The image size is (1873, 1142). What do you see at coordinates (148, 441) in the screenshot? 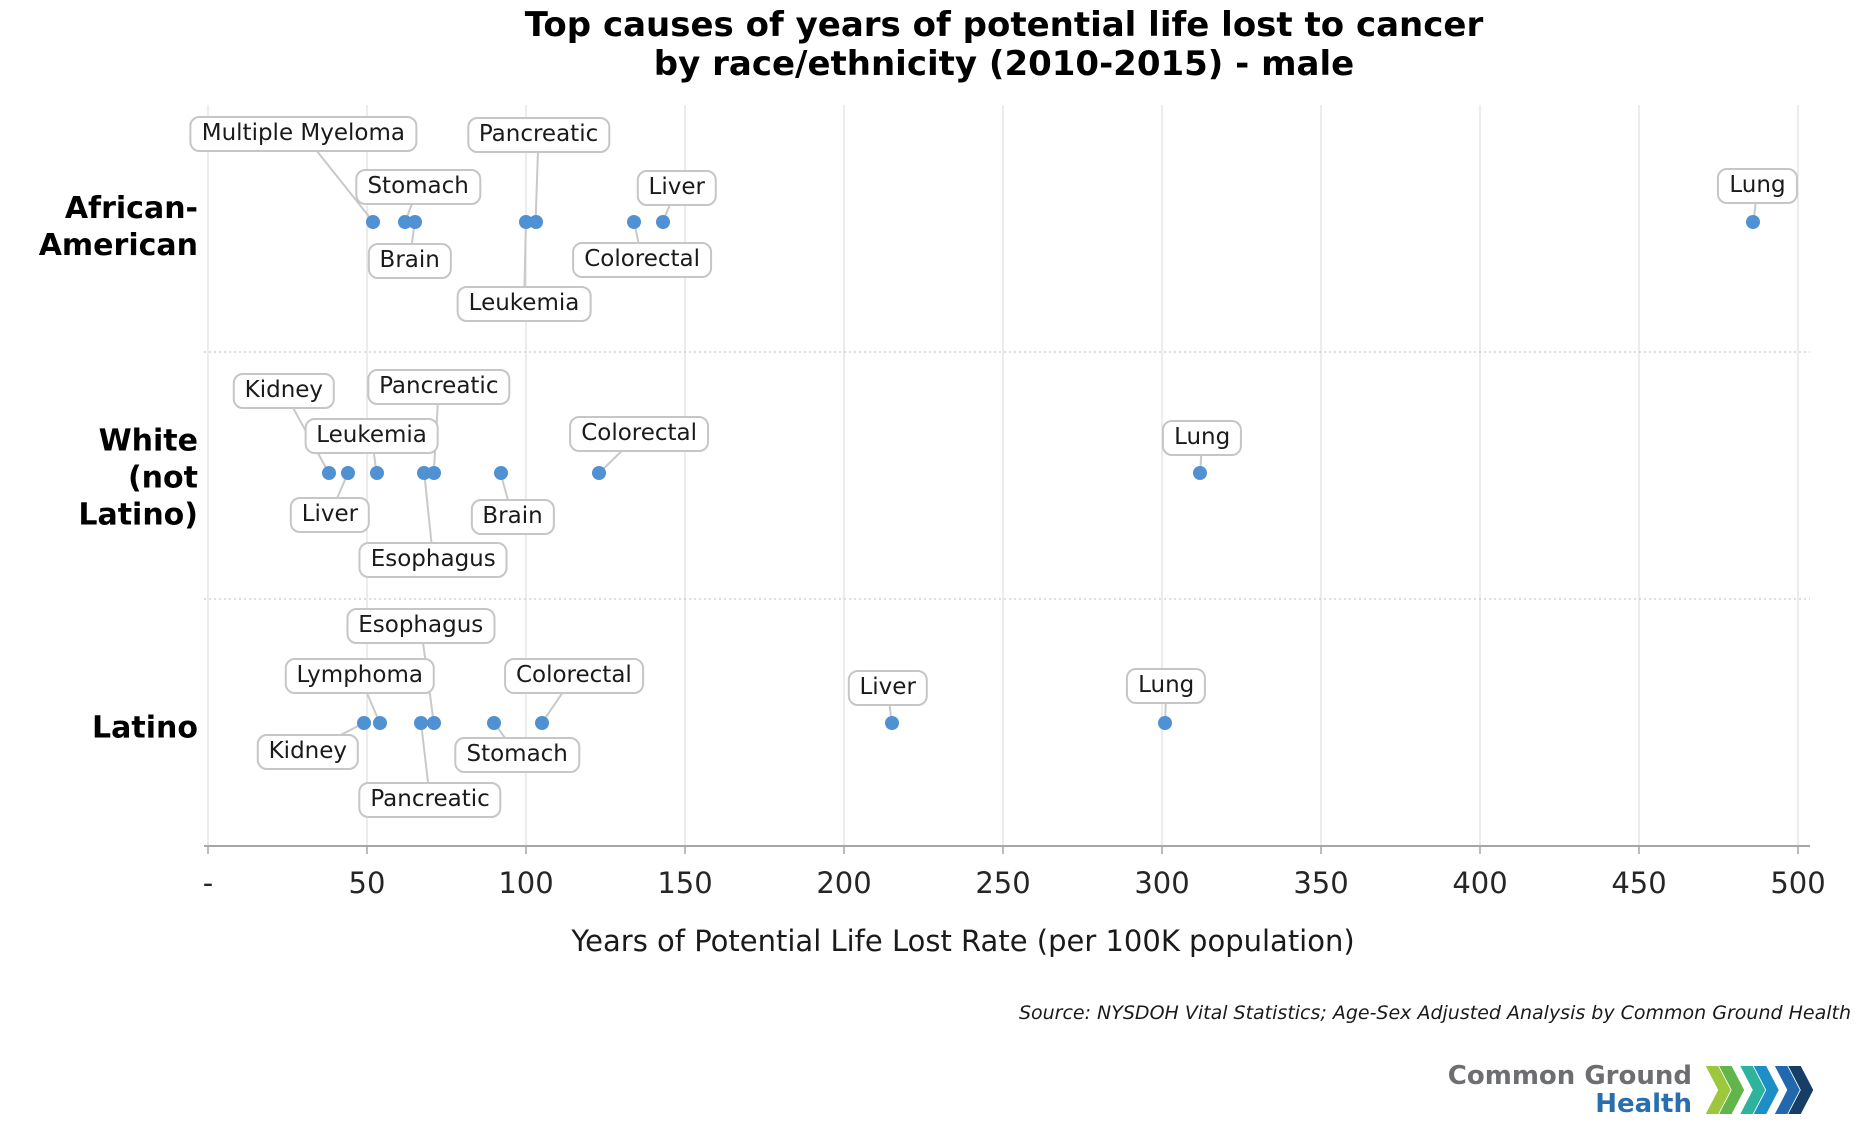
I see `category-label-line: White` at bounding box center [148, 441].